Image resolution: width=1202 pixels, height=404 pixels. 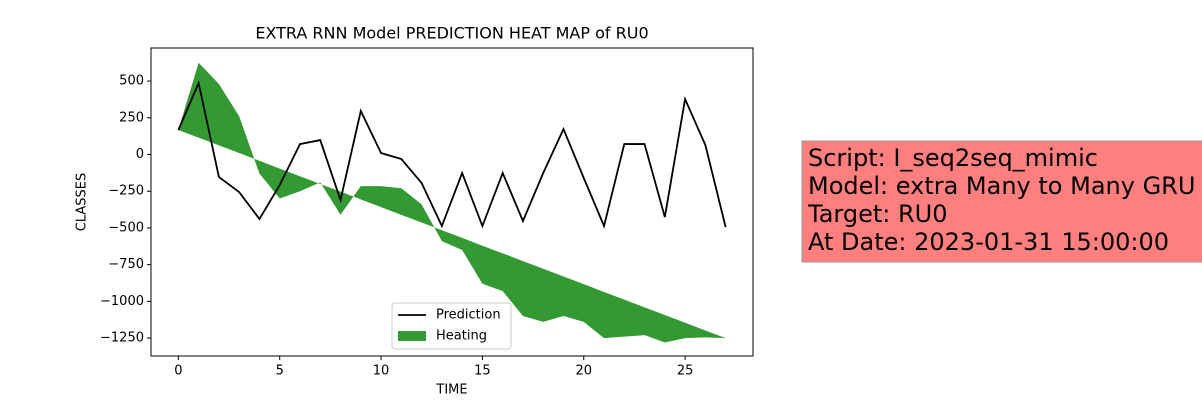 I want to click on y-tick-label: 250, so click(x=131, y=117).